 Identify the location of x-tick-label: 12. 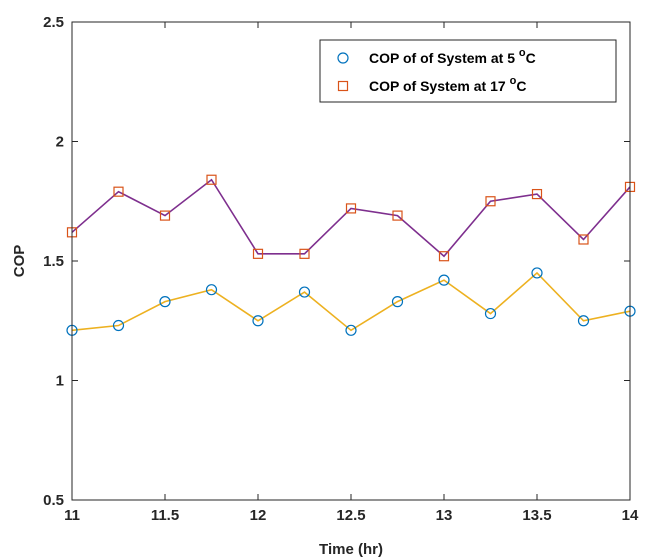
(258, 515).